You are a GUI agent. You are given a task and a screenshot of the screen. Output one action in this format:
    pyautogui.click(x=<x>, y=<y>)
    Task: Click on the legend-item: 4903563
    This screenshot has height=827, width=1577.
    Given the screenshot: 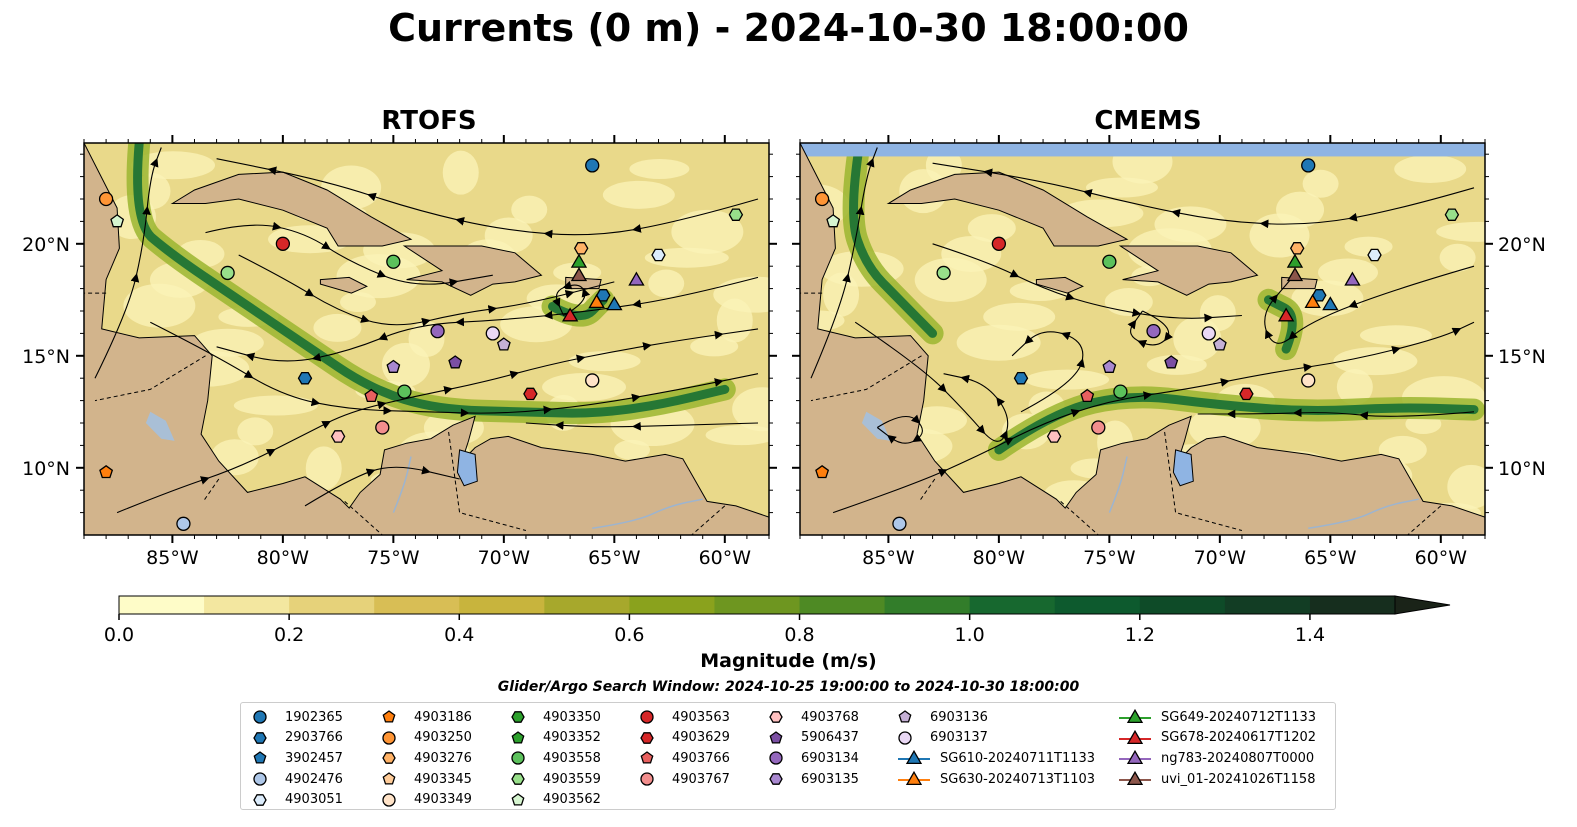 What is the action you would take?
    pyautogui.click(x=684, y=717)
    